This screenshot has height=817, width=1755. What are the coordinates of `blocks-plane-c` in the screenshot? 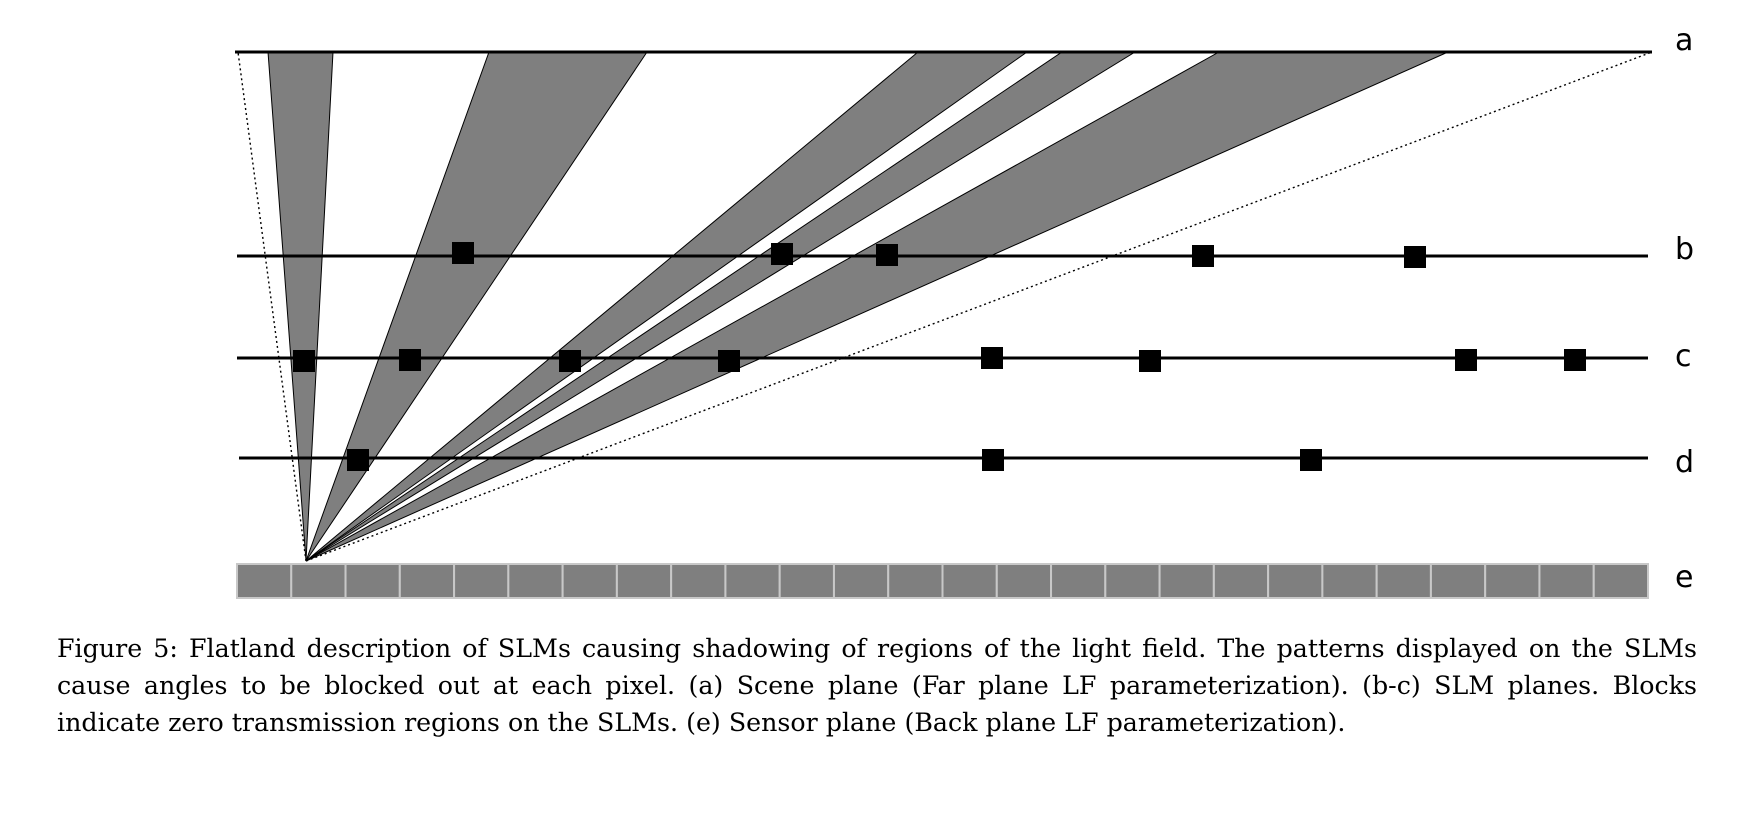 It's located at (939, 359).